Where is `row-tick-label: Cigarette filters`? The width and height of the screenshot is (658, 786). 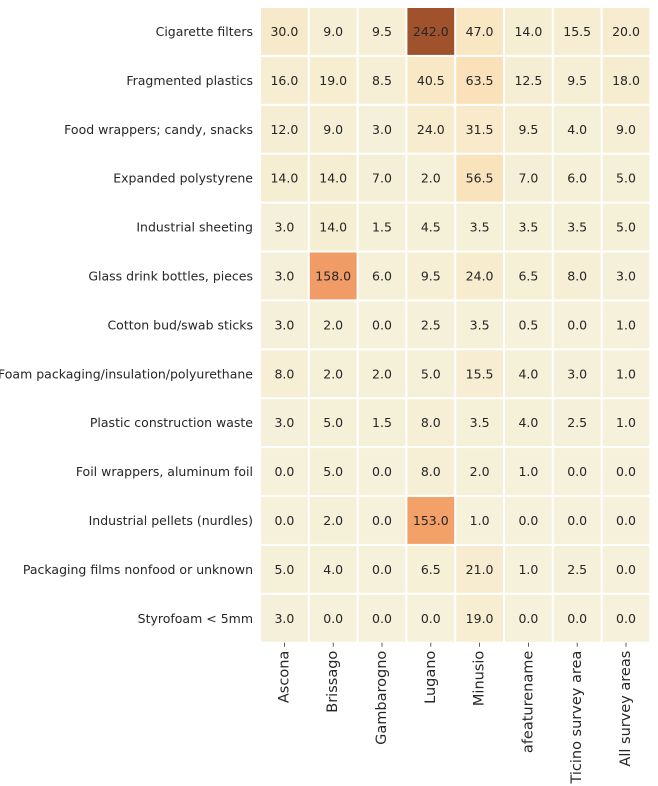
row-tick-label: Cigarette filters is located at coordinates (204, 31).